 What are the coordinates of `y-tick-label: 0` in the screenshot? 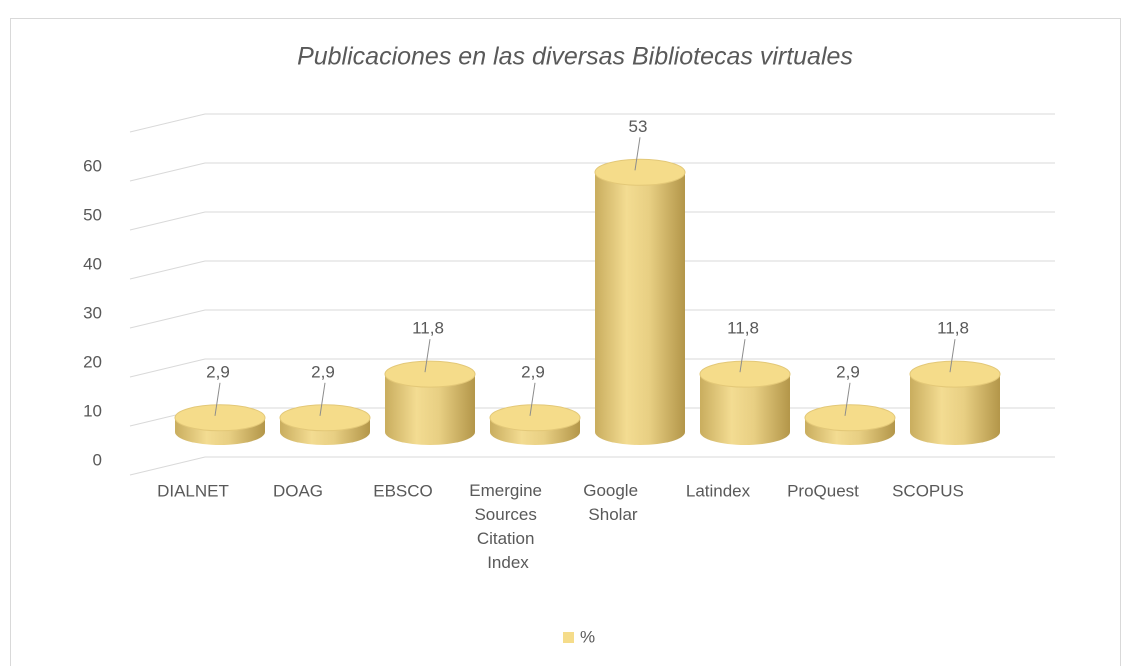 It's located at (97, 459).